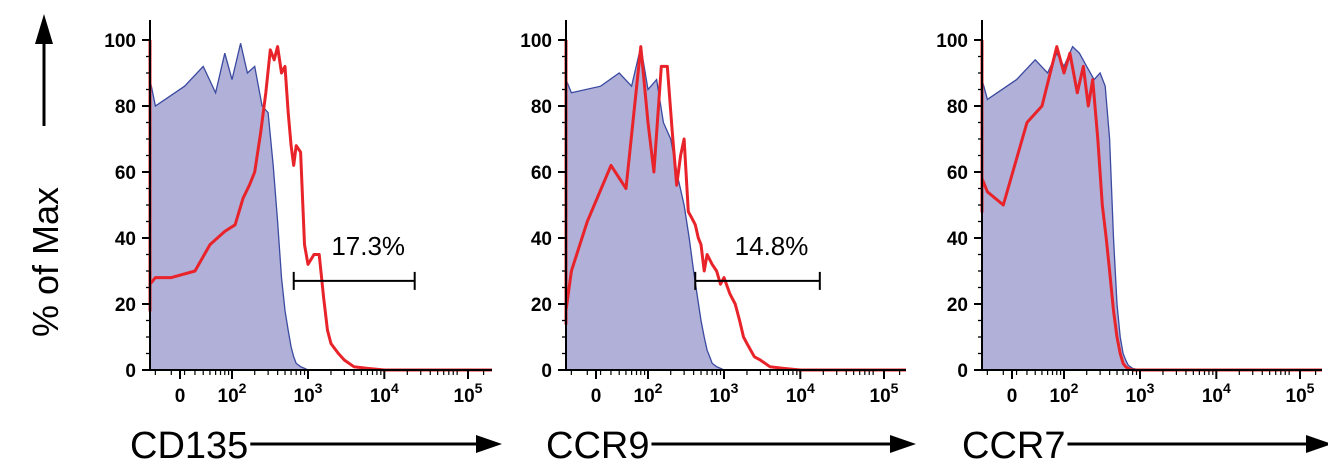  What do you see at coordinates (597, 445) in the screenshot?
I see `x-axis-label: CCR9` at bounding box center [597, 445].